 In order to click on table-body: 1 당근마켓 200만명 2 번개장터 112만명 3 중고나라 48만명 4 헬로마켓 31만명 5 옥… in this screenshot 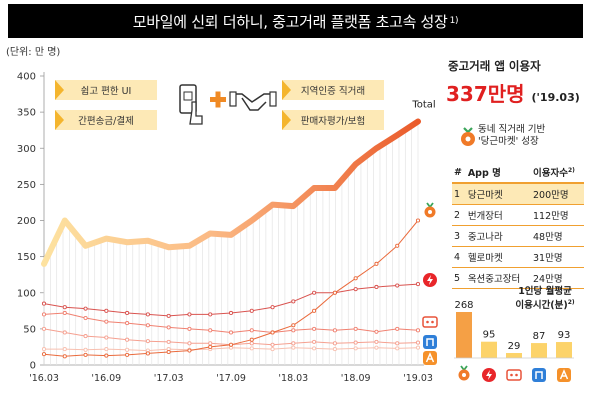, I will do `click(518, 236)`.